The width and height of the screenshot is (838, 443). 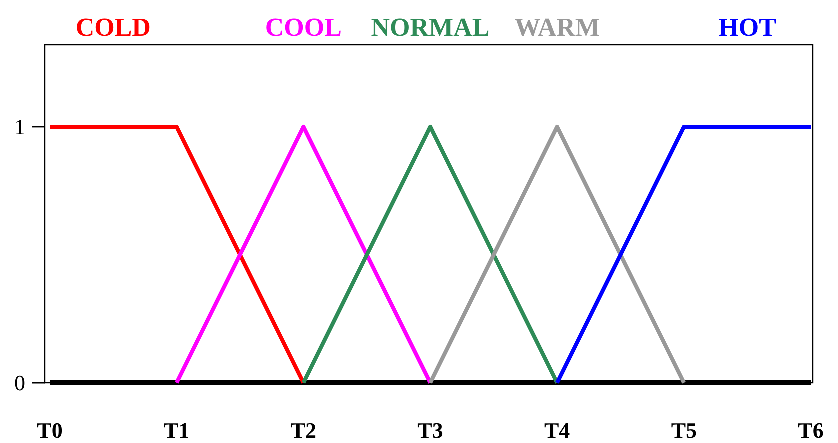 I want to click on x-tick-label: T3, so click(x=431, y=430).